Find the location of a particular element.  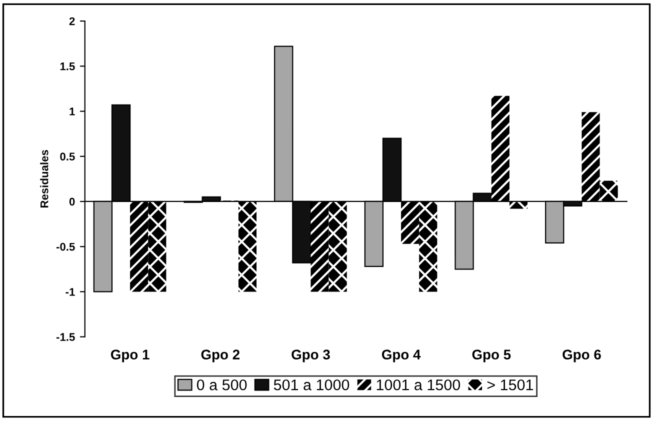

y-tick-label: 2 is located at coordinates (72, 21).